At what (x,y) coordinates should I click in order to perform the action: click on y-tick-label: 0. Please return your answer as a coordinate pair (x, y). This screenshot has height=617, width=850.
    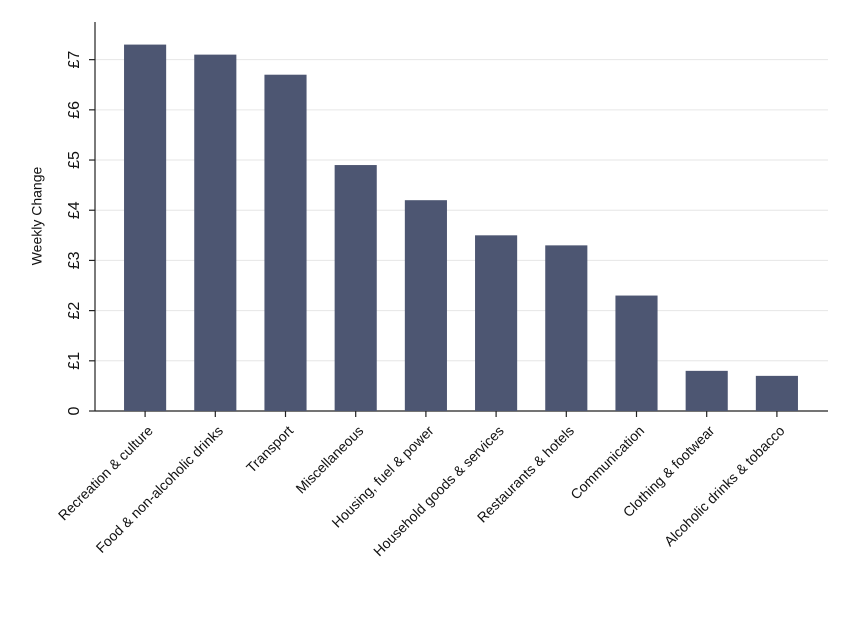
    Looking at the image, I should click on (74, 410).